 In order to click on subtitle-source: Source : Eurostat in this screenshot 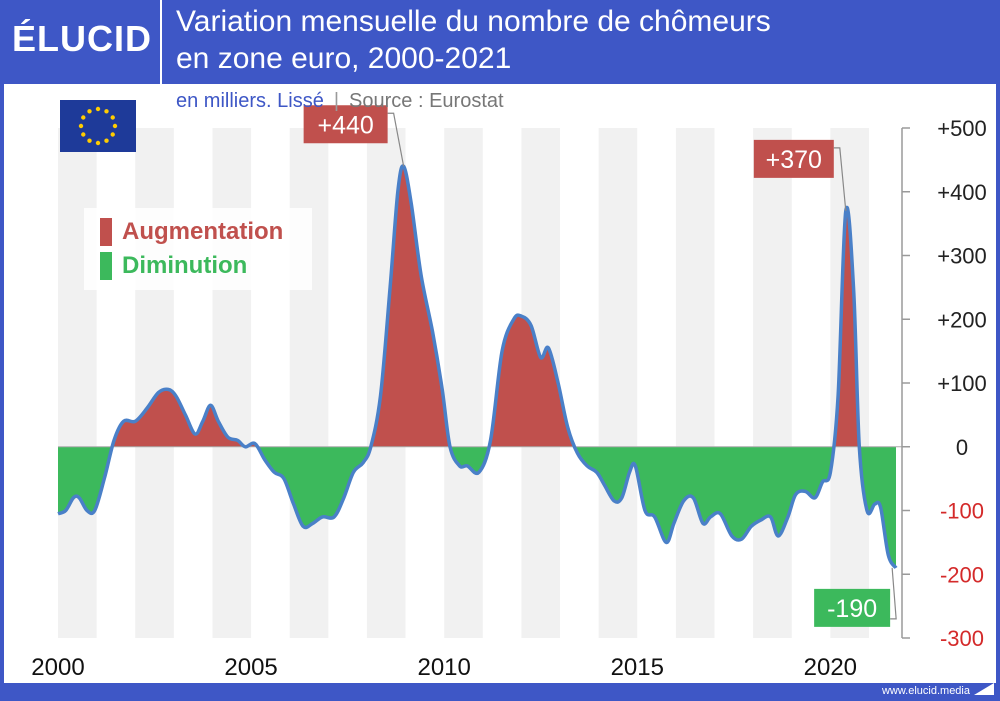, I will do `click(426, 101)`.